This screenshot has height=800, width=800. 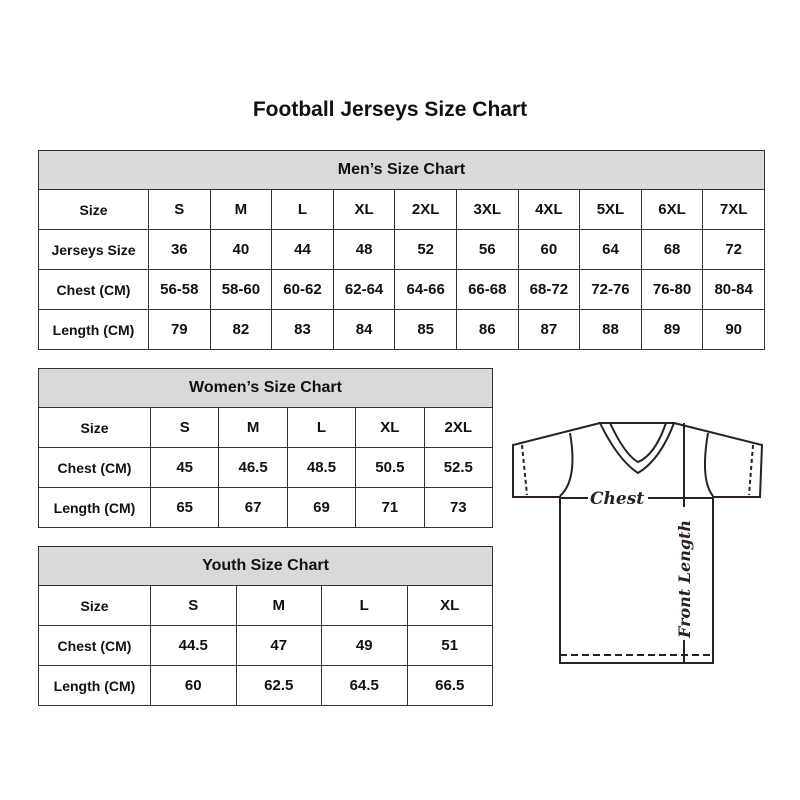 I want to click on table-cell: 4XL, so click(x=549, y=209).